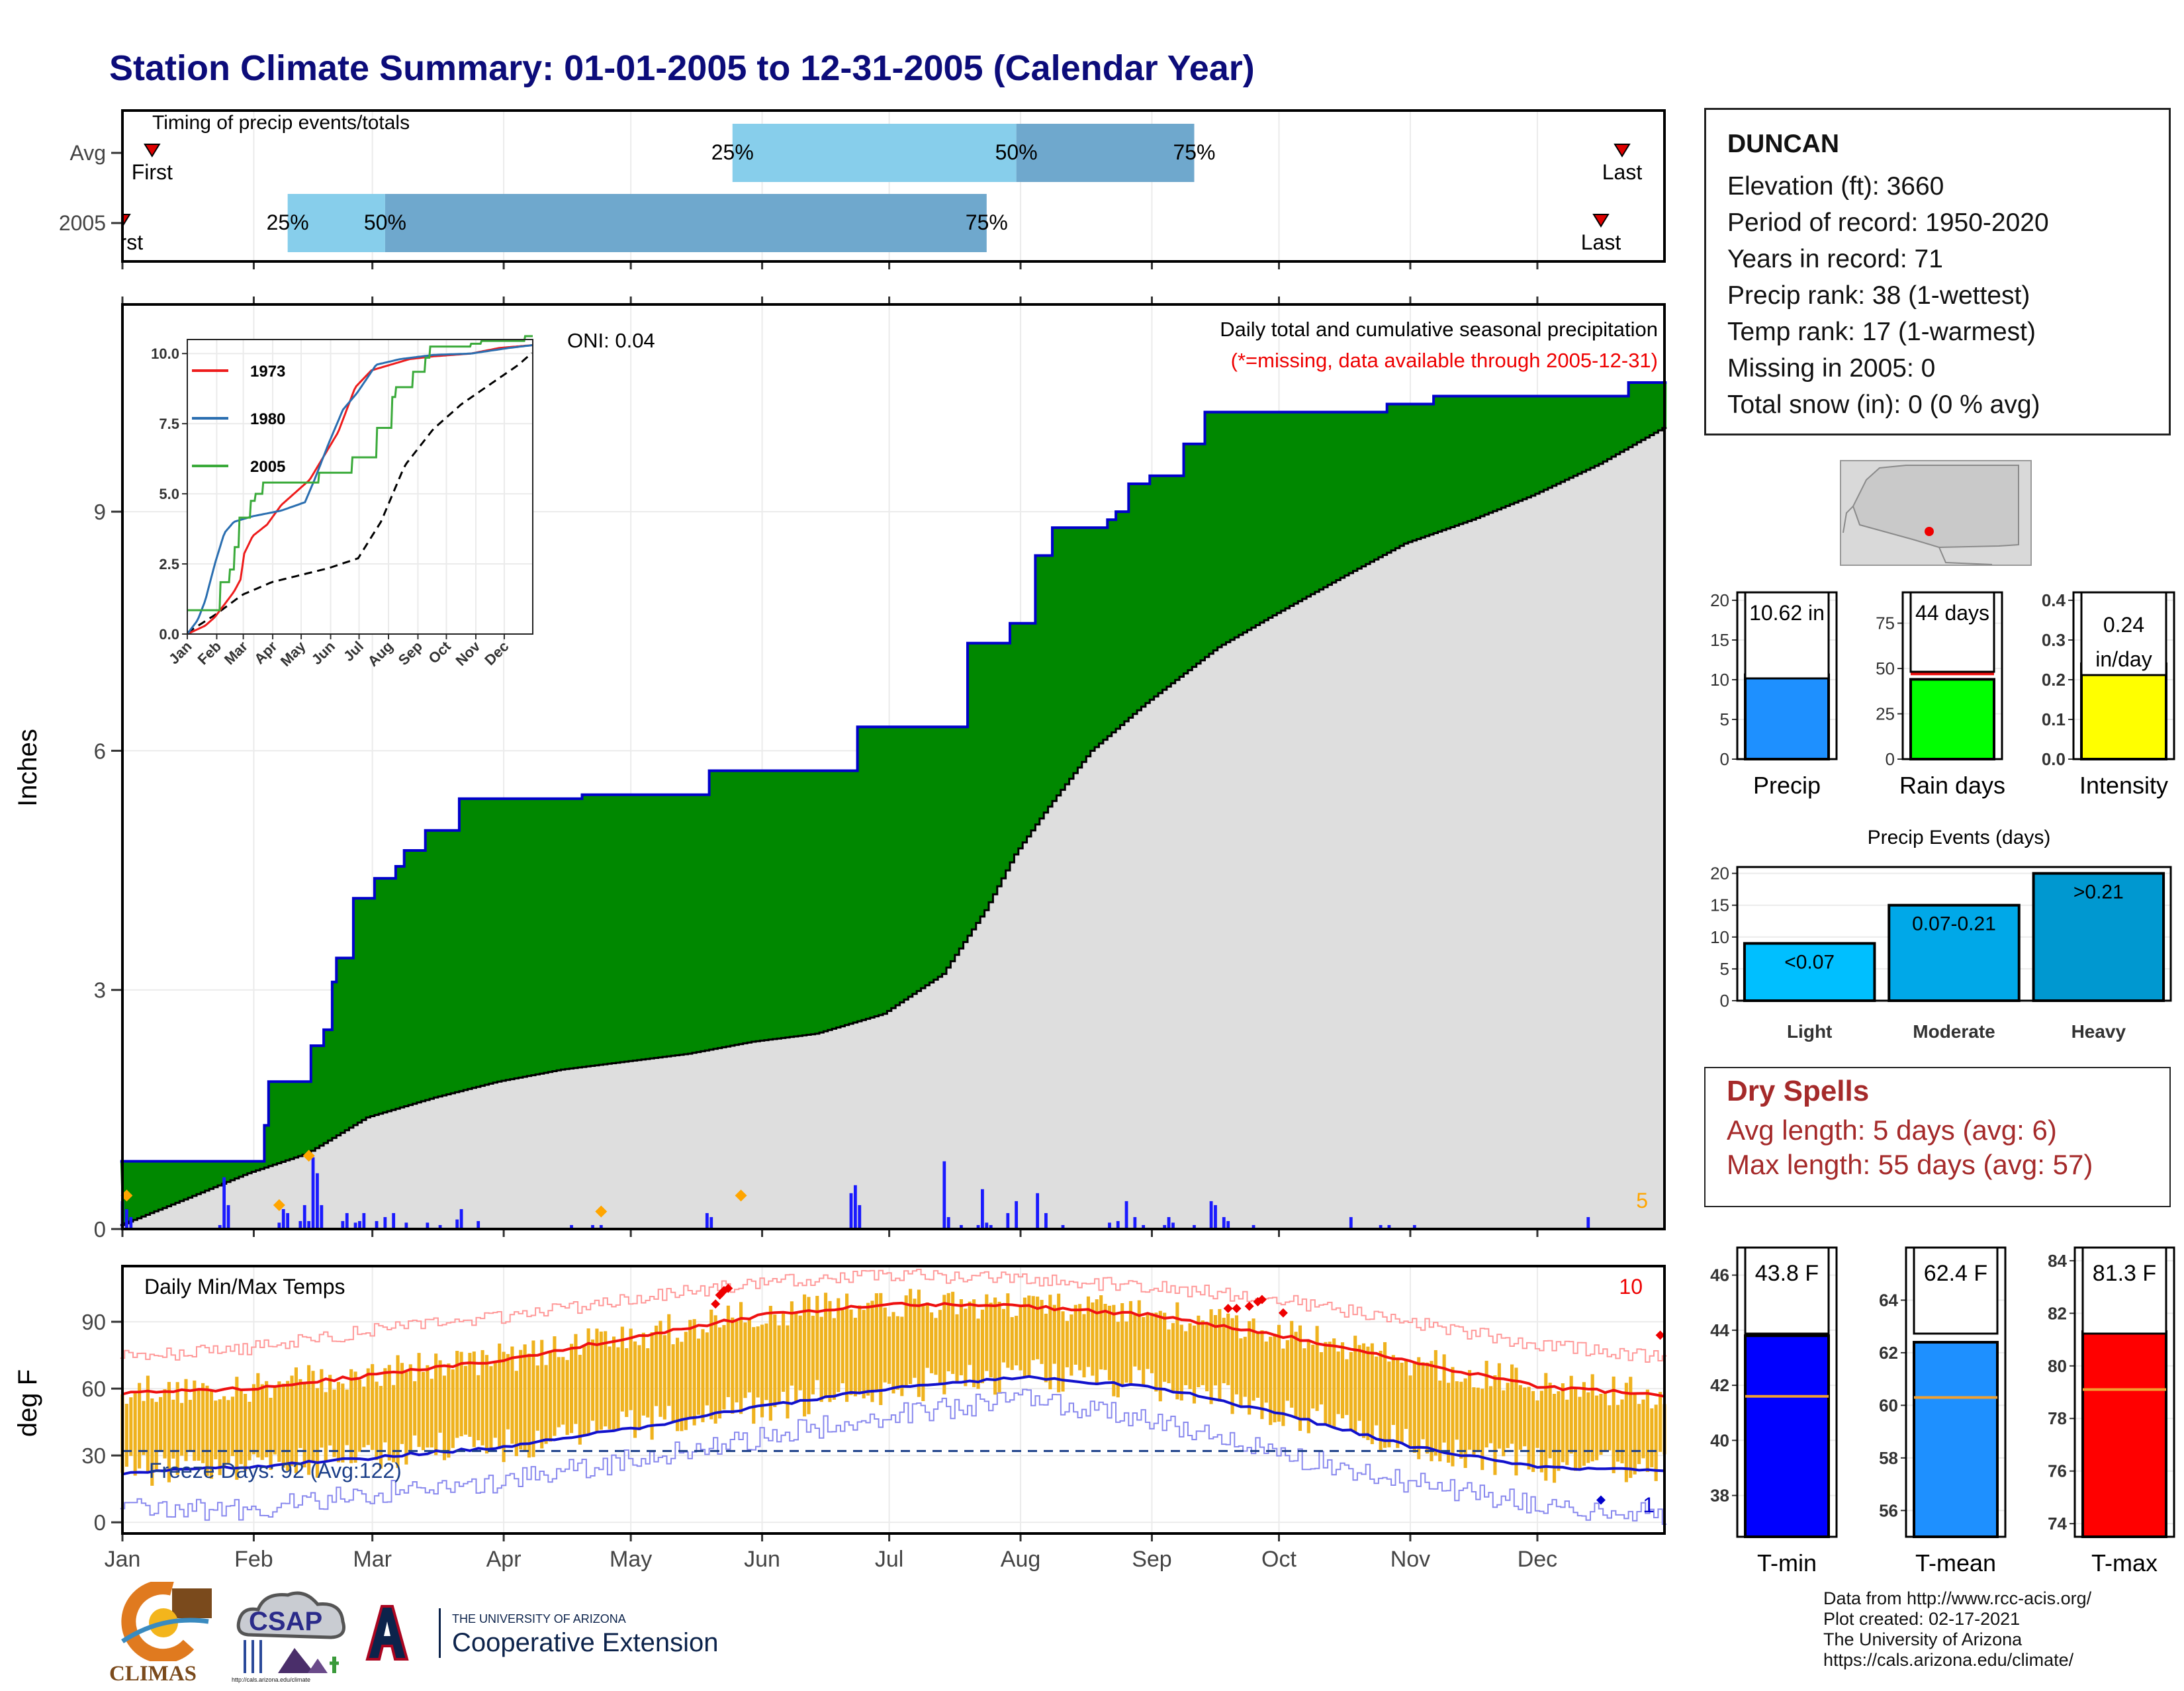  I want to click on inset-legend-label: 1980, so click(267, 419).